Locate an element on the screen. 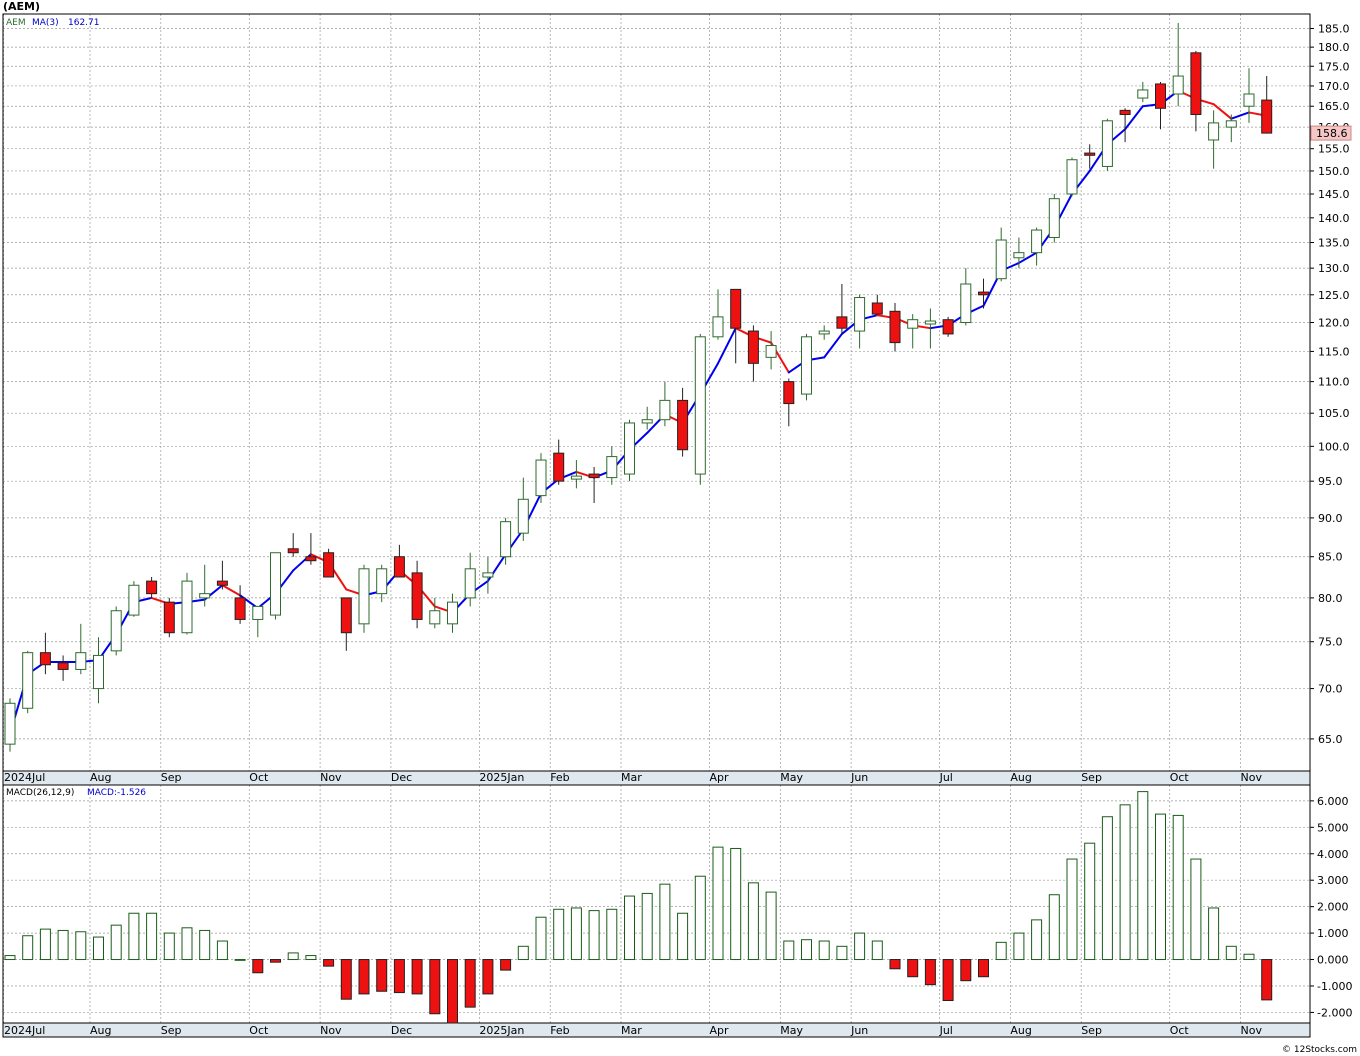  date-label: Jul is located at coordinates (946, 1030).